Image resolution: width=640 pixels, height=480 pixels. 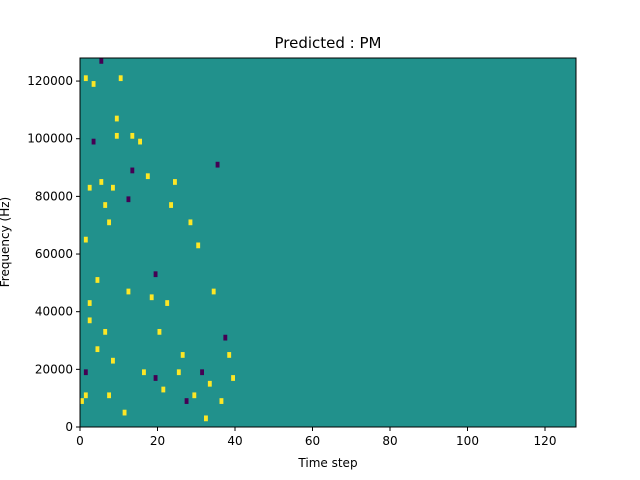 I want to click on y-axis-label: Frequency (Hz), so click(x=6, y=242).